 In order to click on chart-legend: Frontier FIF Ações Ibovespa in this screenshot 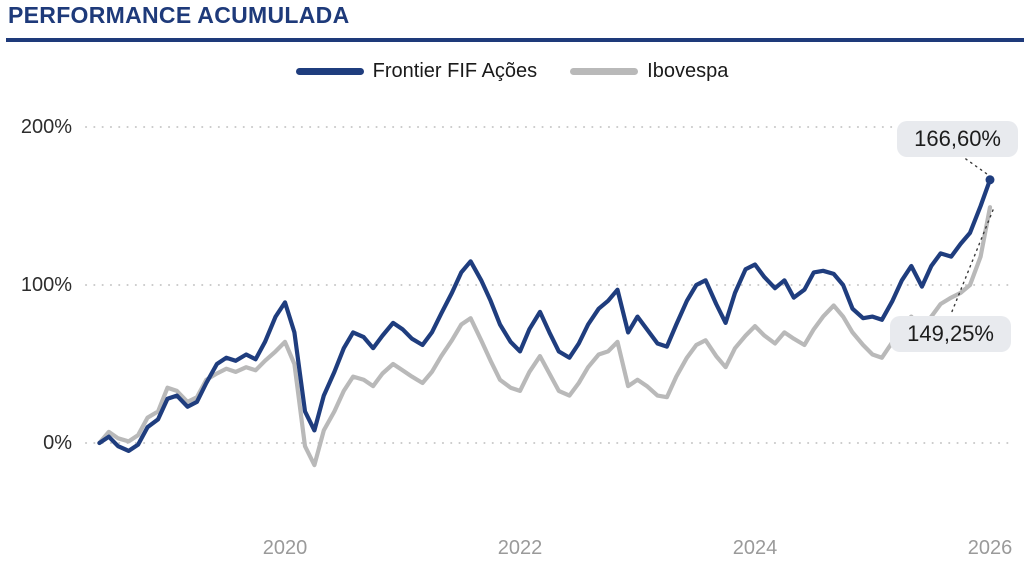, I will do `click(512, 71)`.